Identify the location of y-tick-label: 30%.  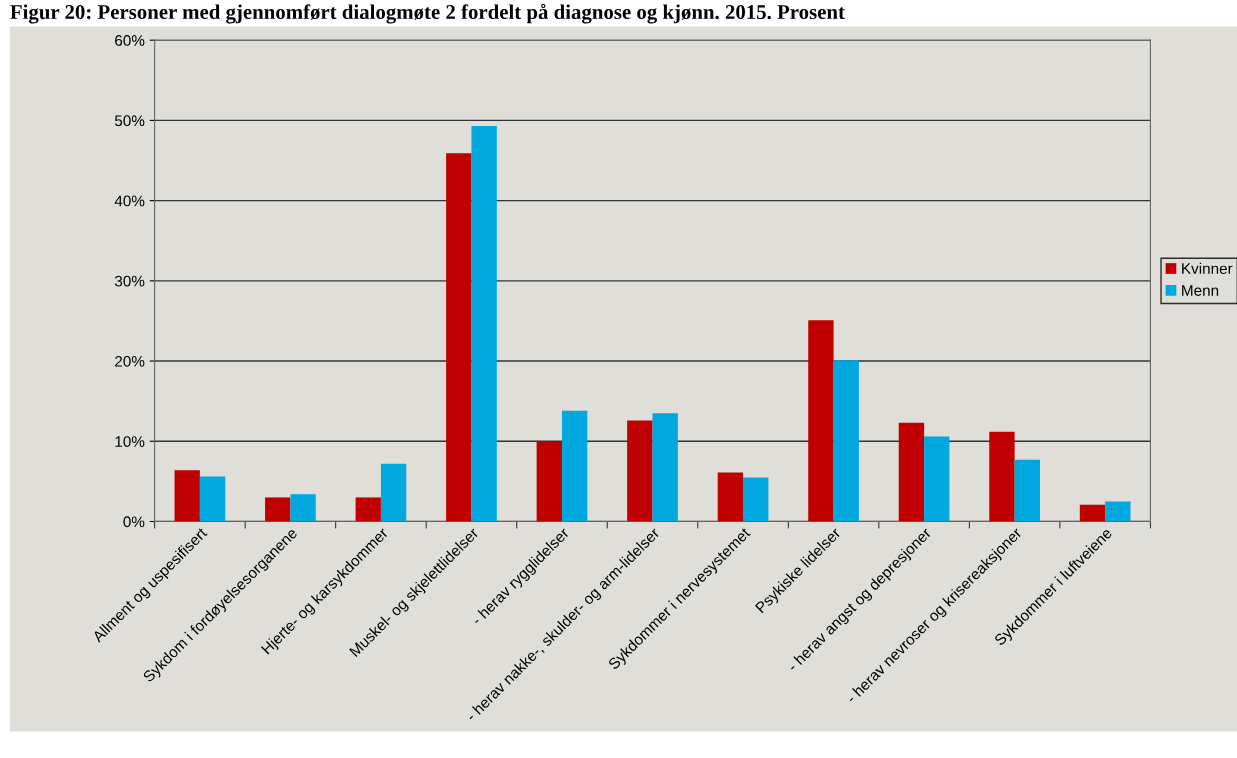
(129, 281).